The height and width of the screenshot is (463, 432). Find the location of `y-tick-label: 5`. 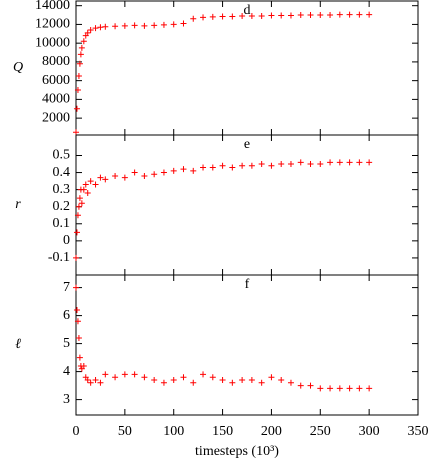

y-tick-label: 5 is located at coordinates (66, 343).